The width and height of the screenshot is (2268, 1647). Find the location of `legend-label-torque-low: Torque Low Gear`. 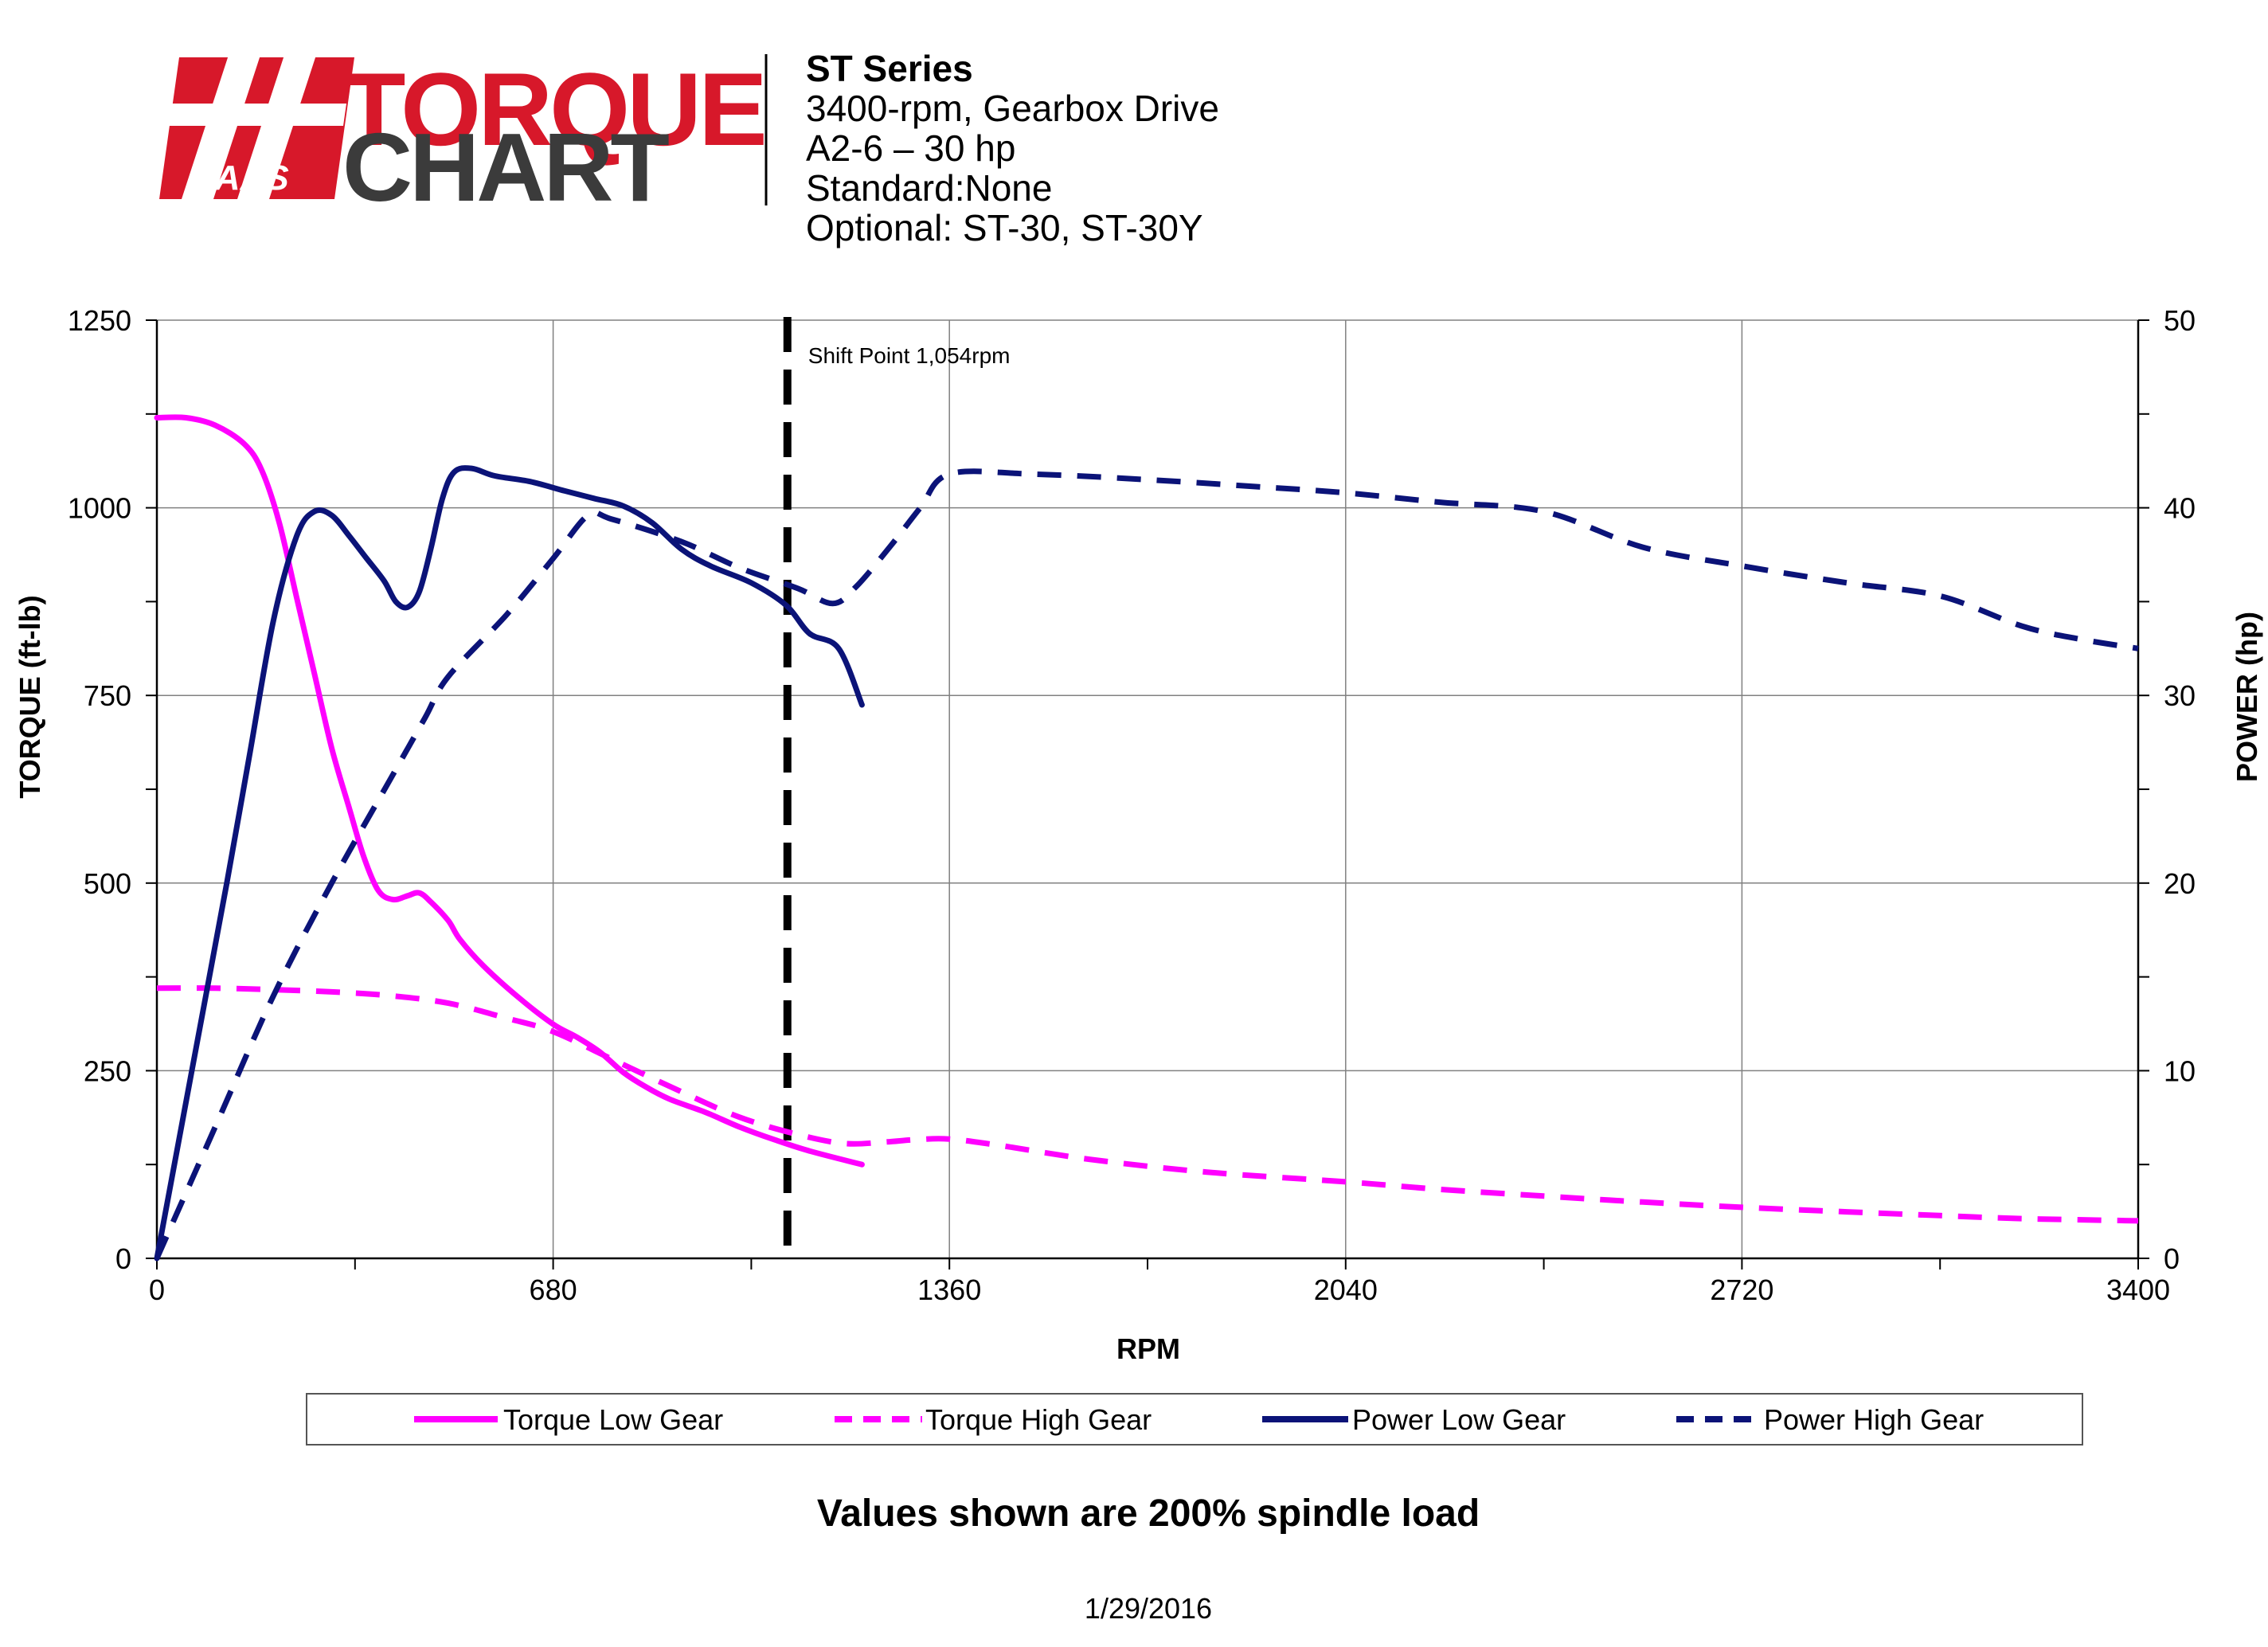

legend-label-torque-low: Torque Low Gear is located at coordinates (613, 1419).